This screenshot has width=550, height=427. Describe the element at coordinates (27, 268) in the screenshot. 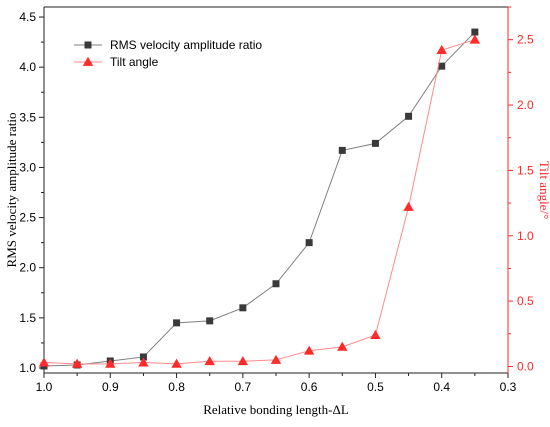

I see `y-left-tick-label: 2.0` at that location.